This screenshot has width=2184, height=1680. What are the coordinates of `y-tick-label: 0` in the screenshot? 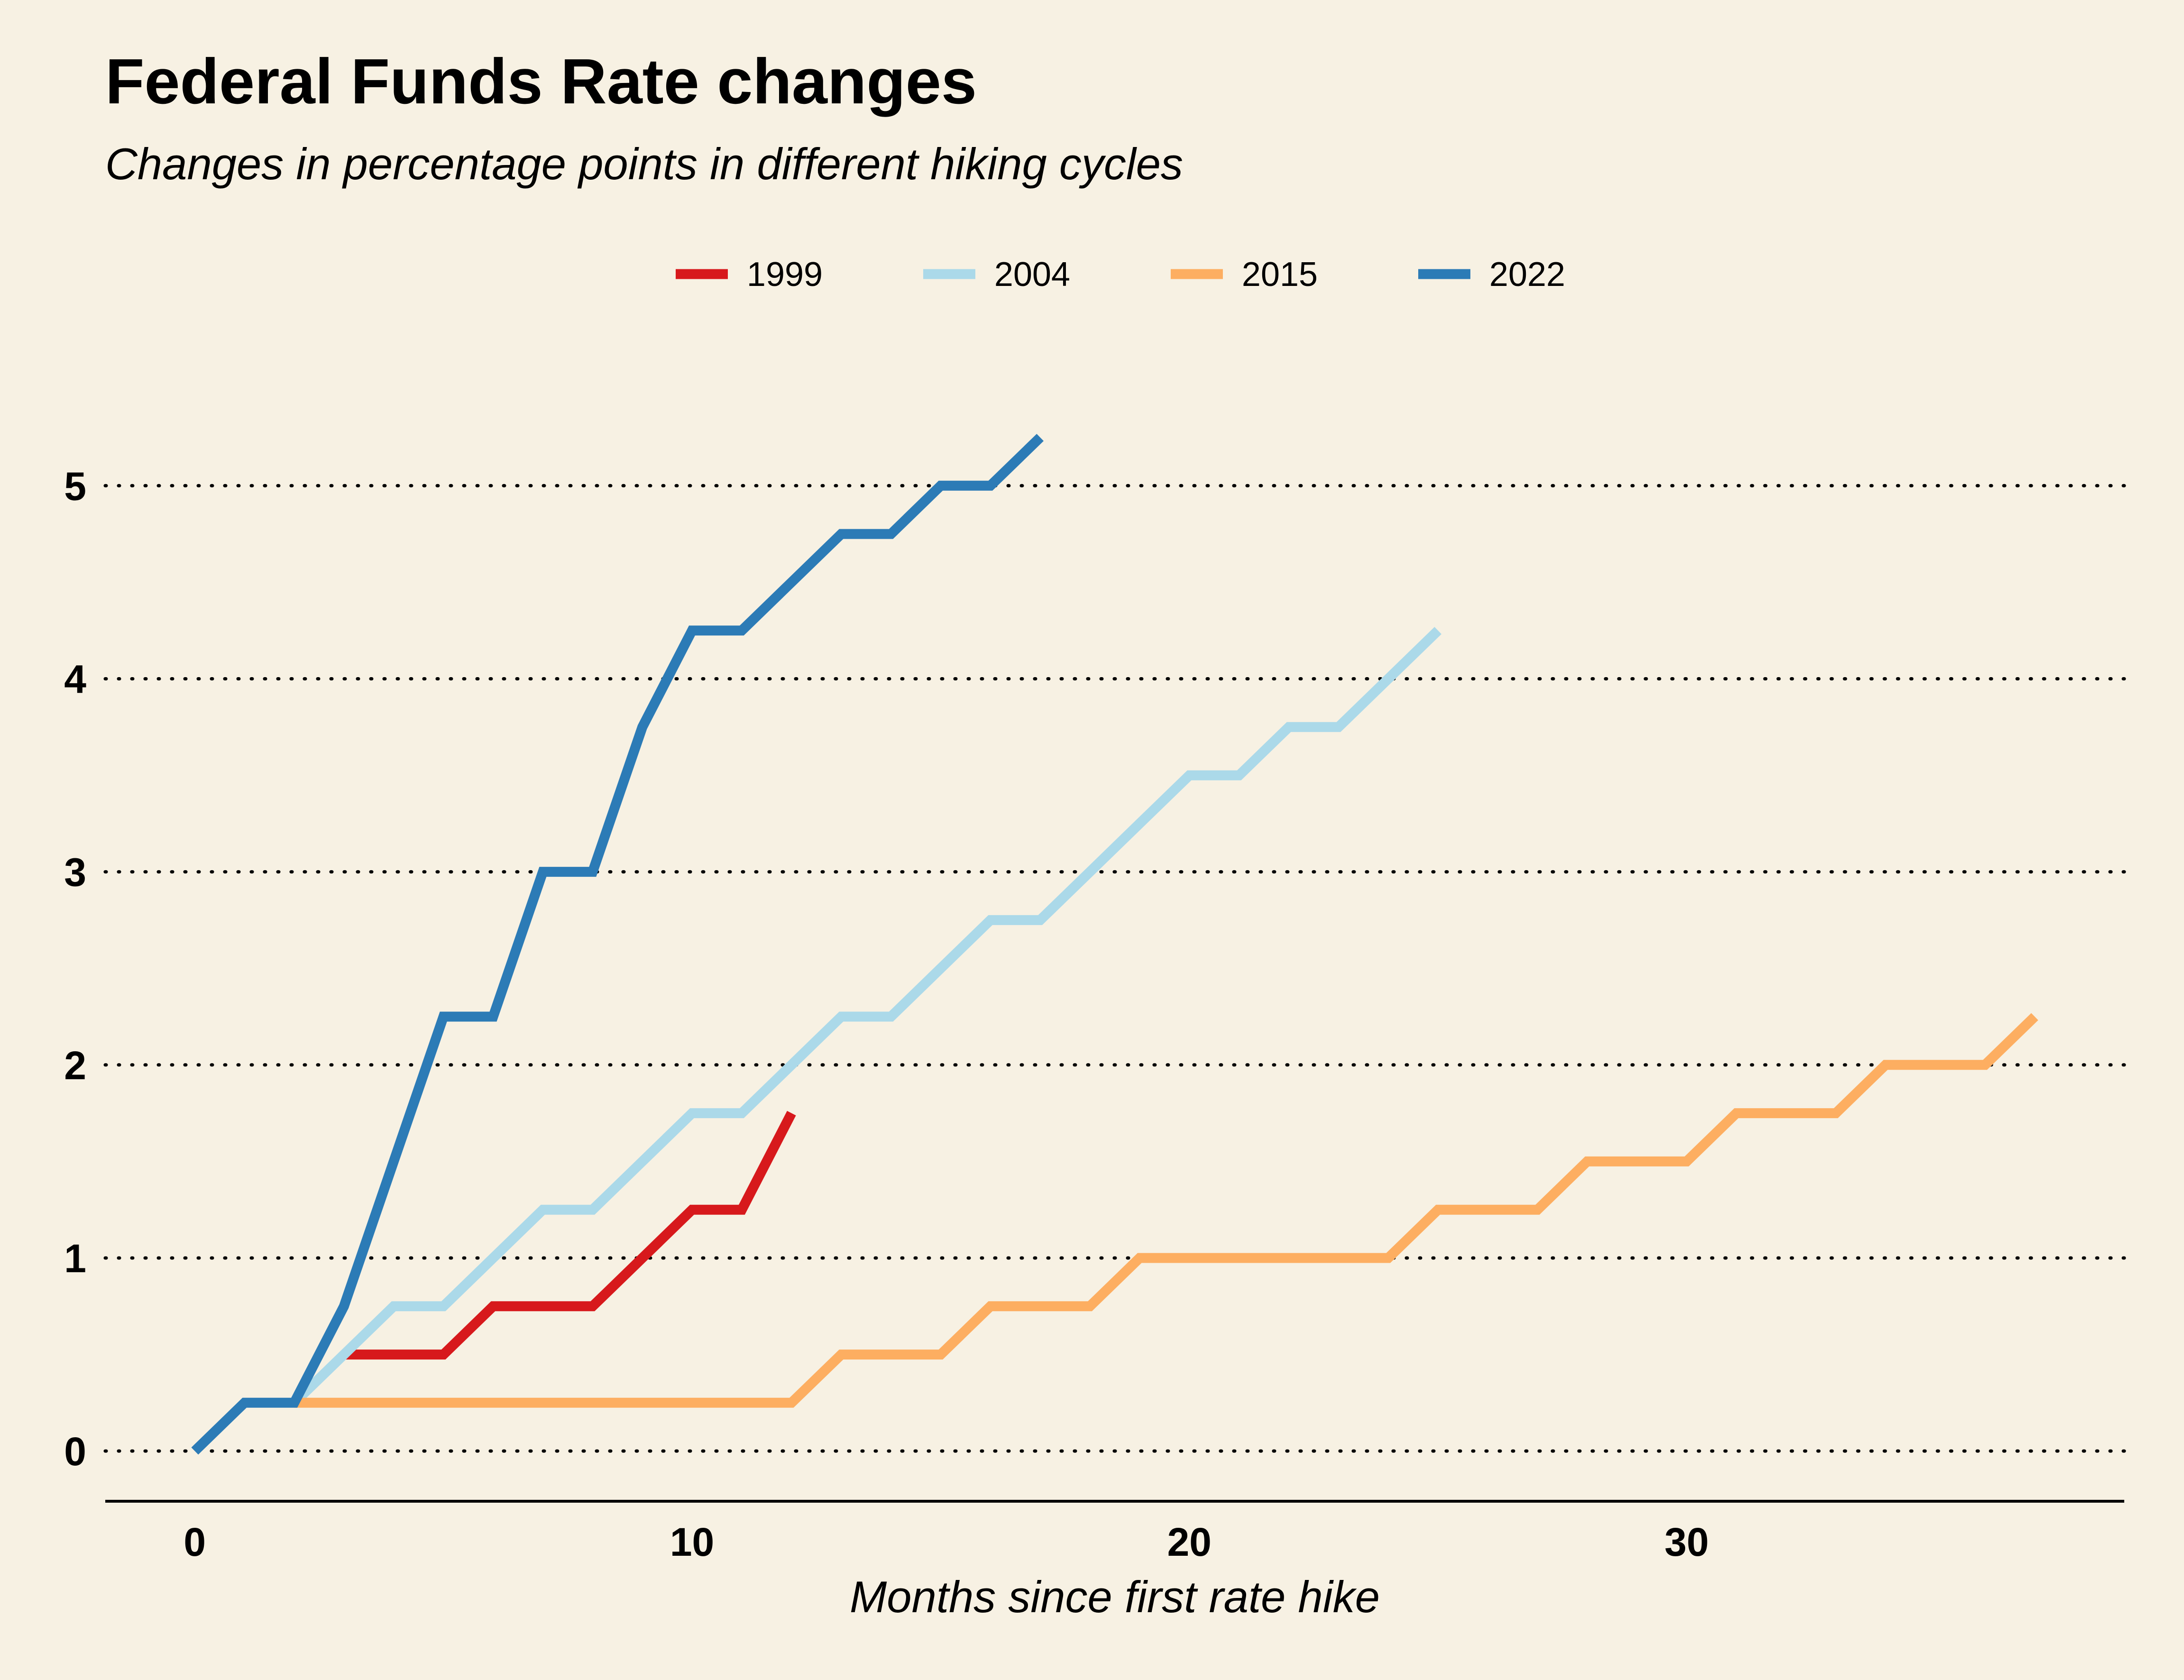 It's located at (75, 1451).